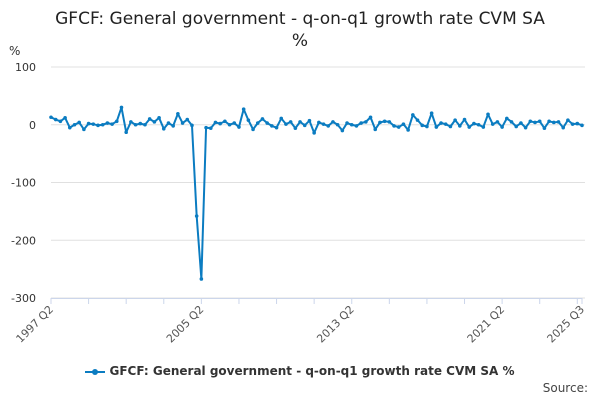  I want to click on x-tick-label: 1997 Q2, so click(35, 324).